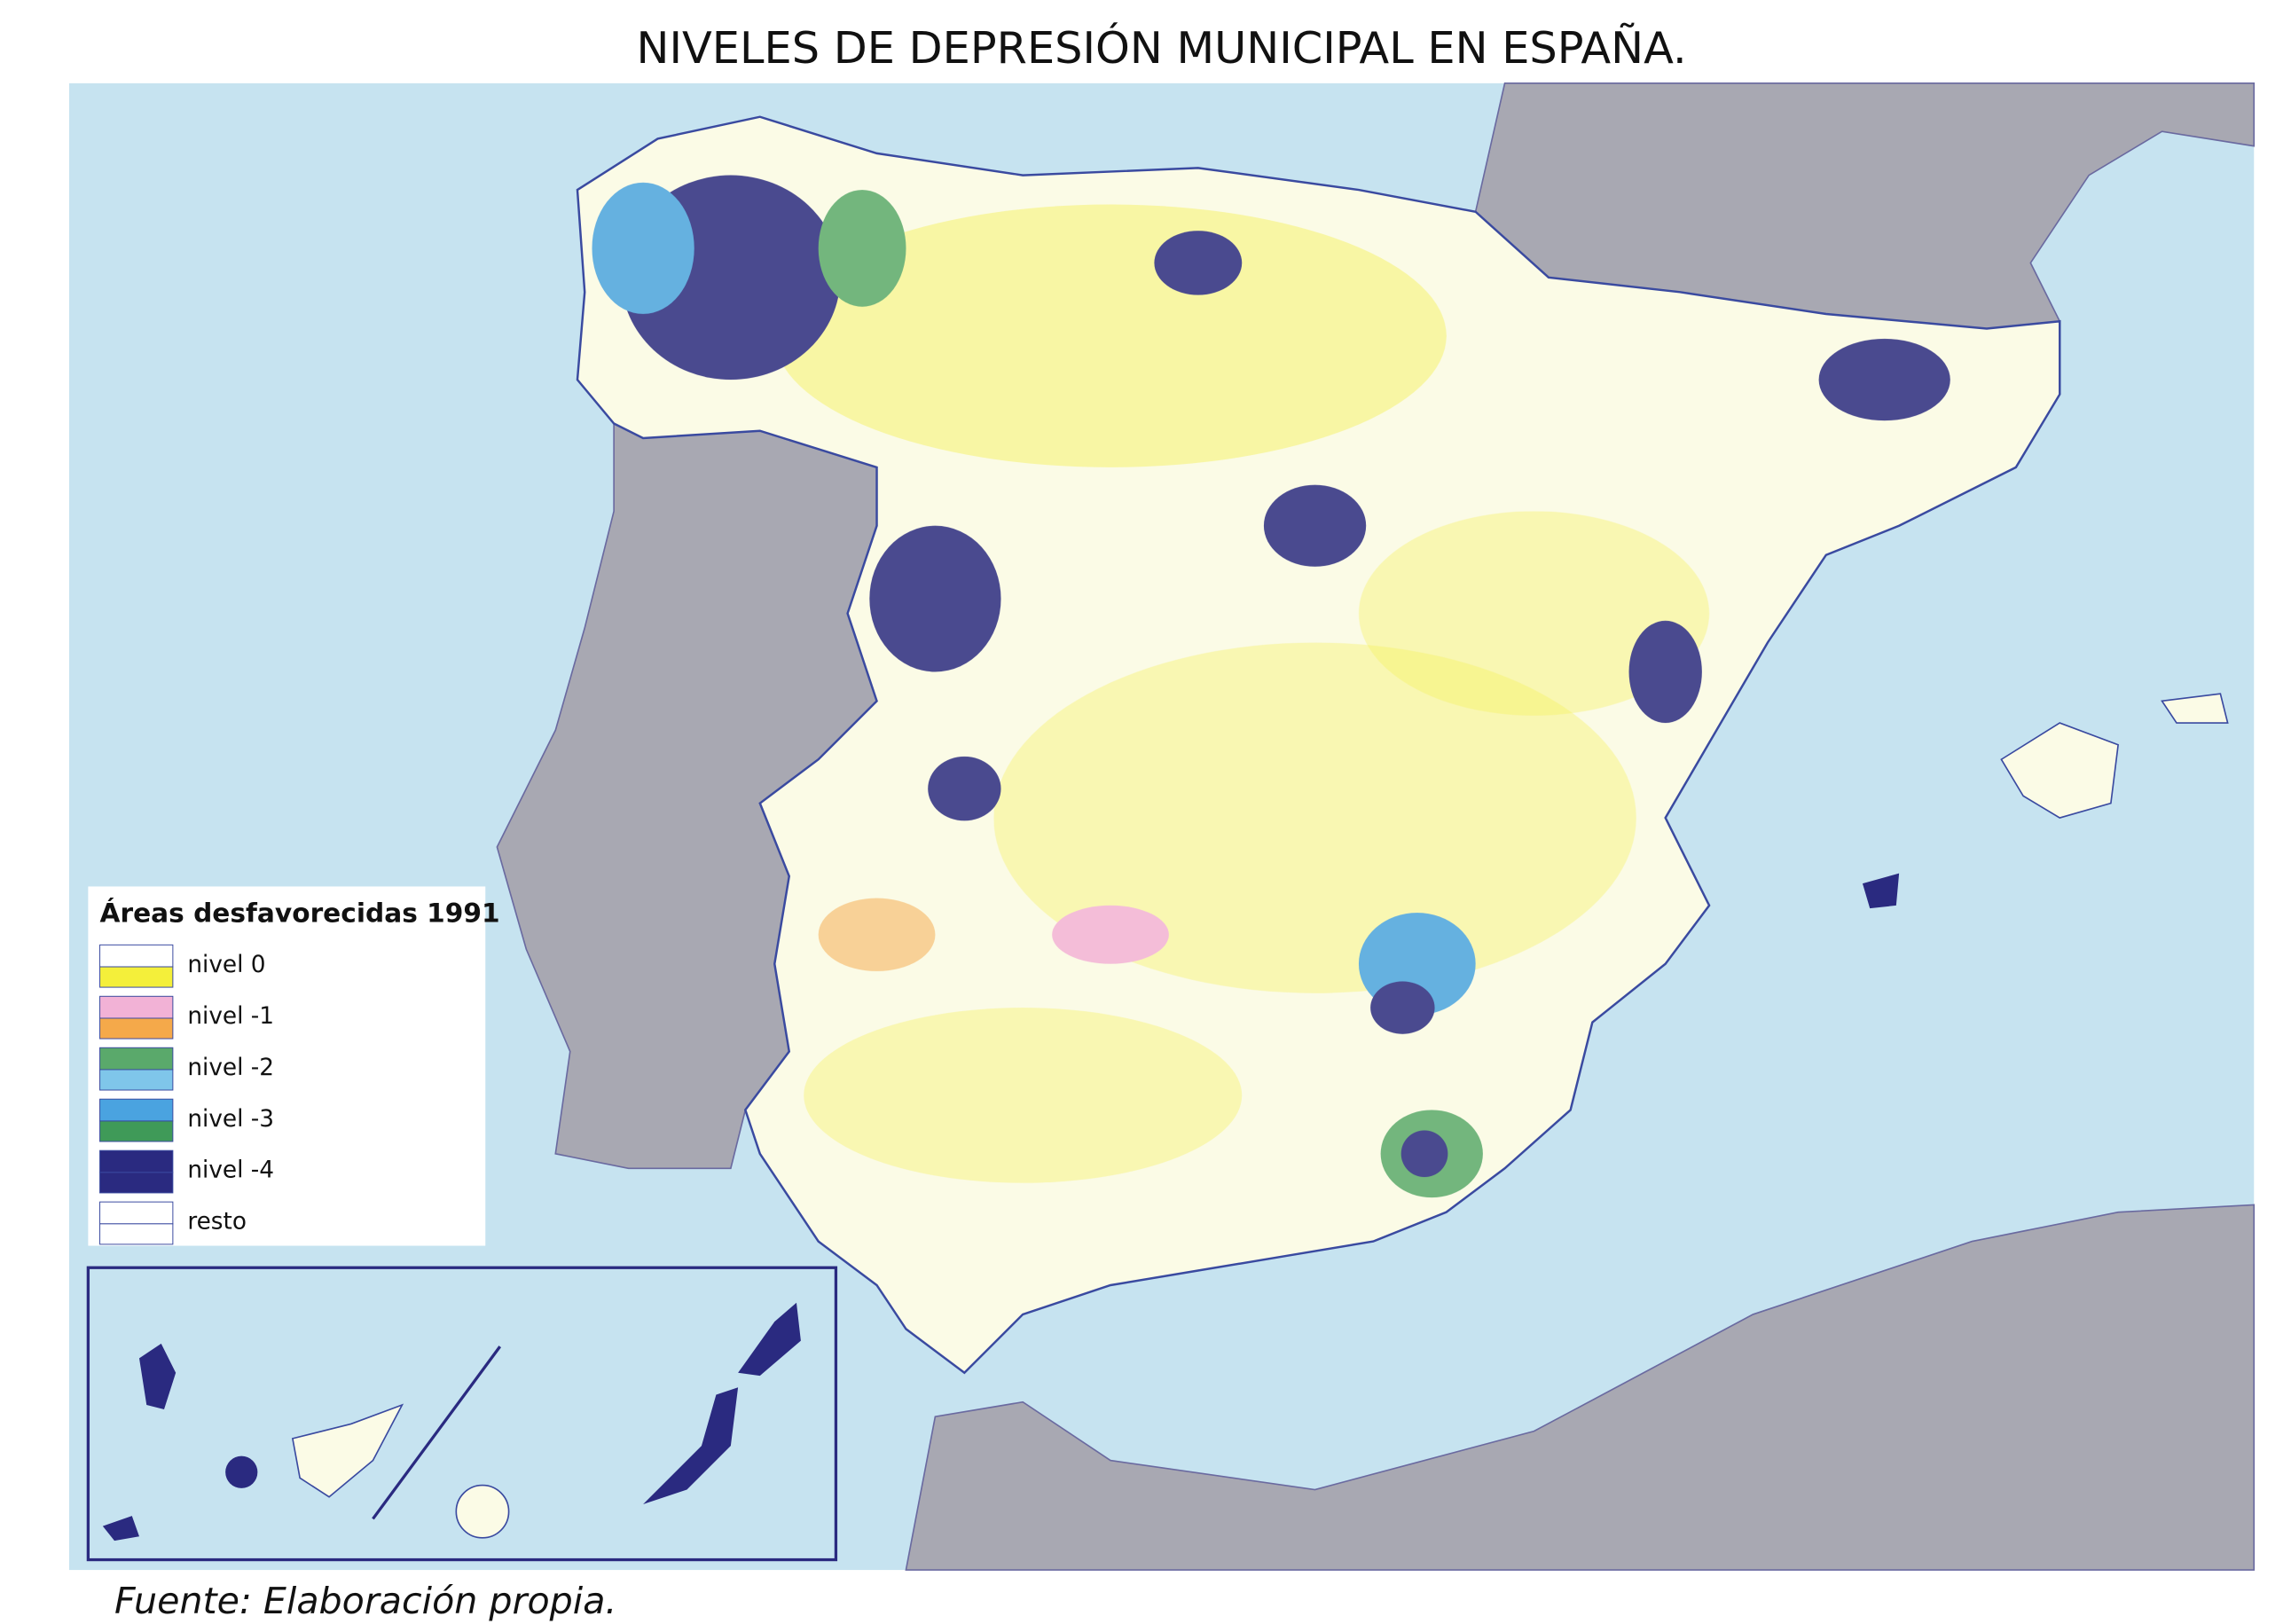  What do you see at coordinates (1580, 1388) in the screenshot?
I see `africa` at bounding box center [1580, 1388].